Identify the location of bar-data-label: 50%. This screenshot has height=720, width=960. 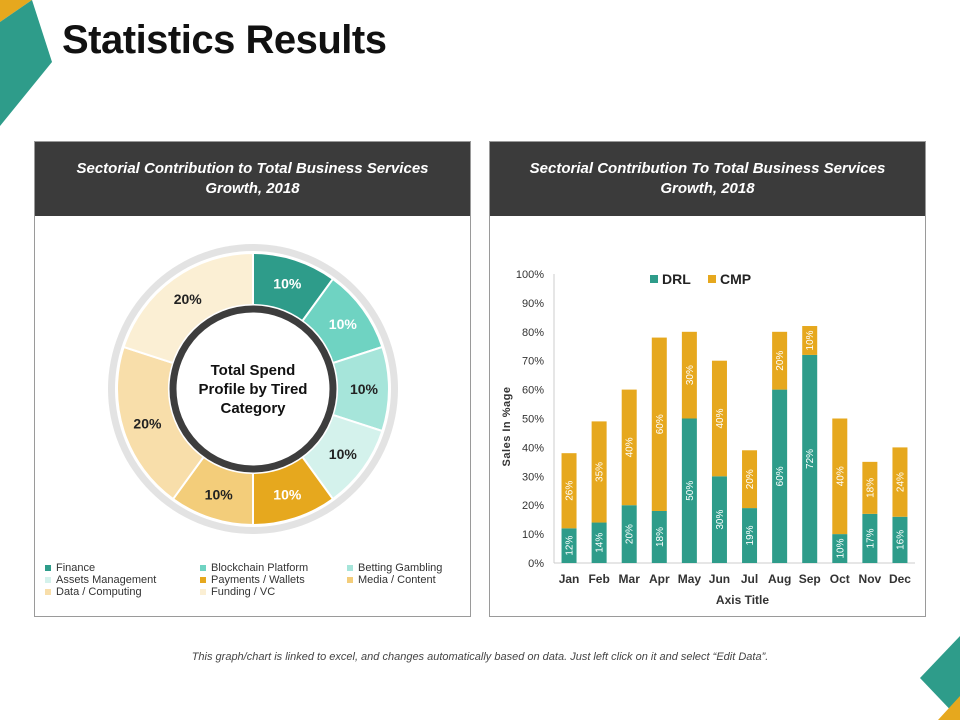
(690, 491).